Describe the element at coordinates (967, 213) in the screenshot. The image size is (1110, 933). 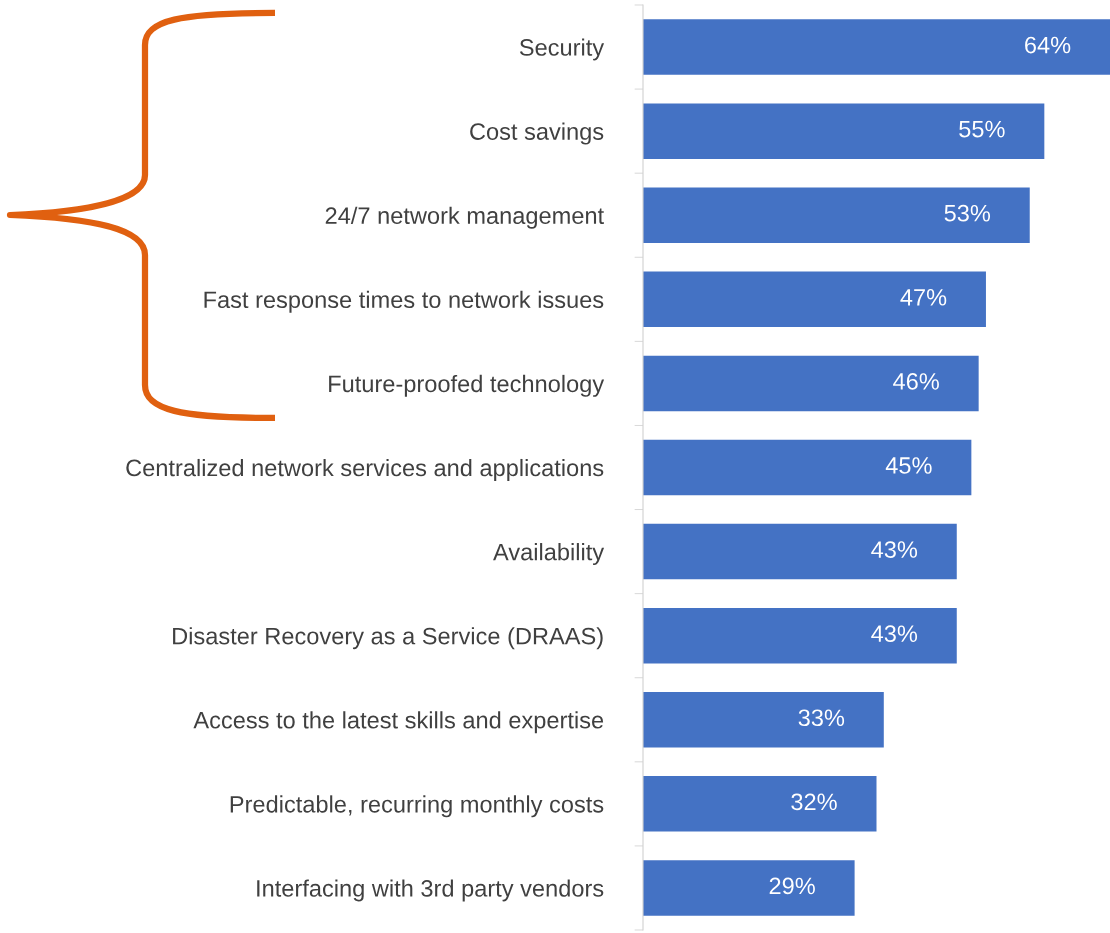
I see `data-label: 53%` at that location.